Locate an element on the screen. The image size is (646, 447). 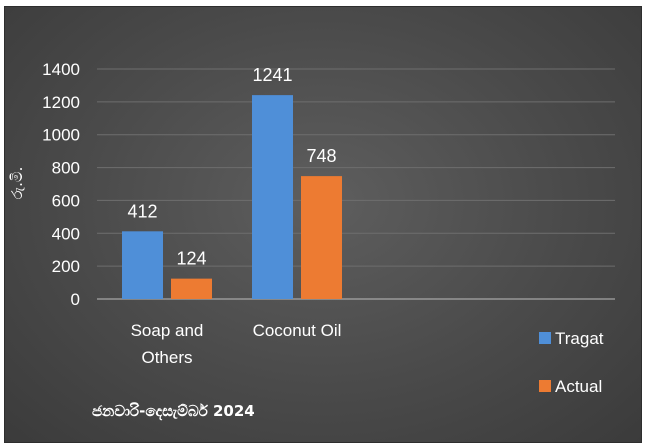
legend-label-tragat: Tragat is located at coordinates (579, 338).